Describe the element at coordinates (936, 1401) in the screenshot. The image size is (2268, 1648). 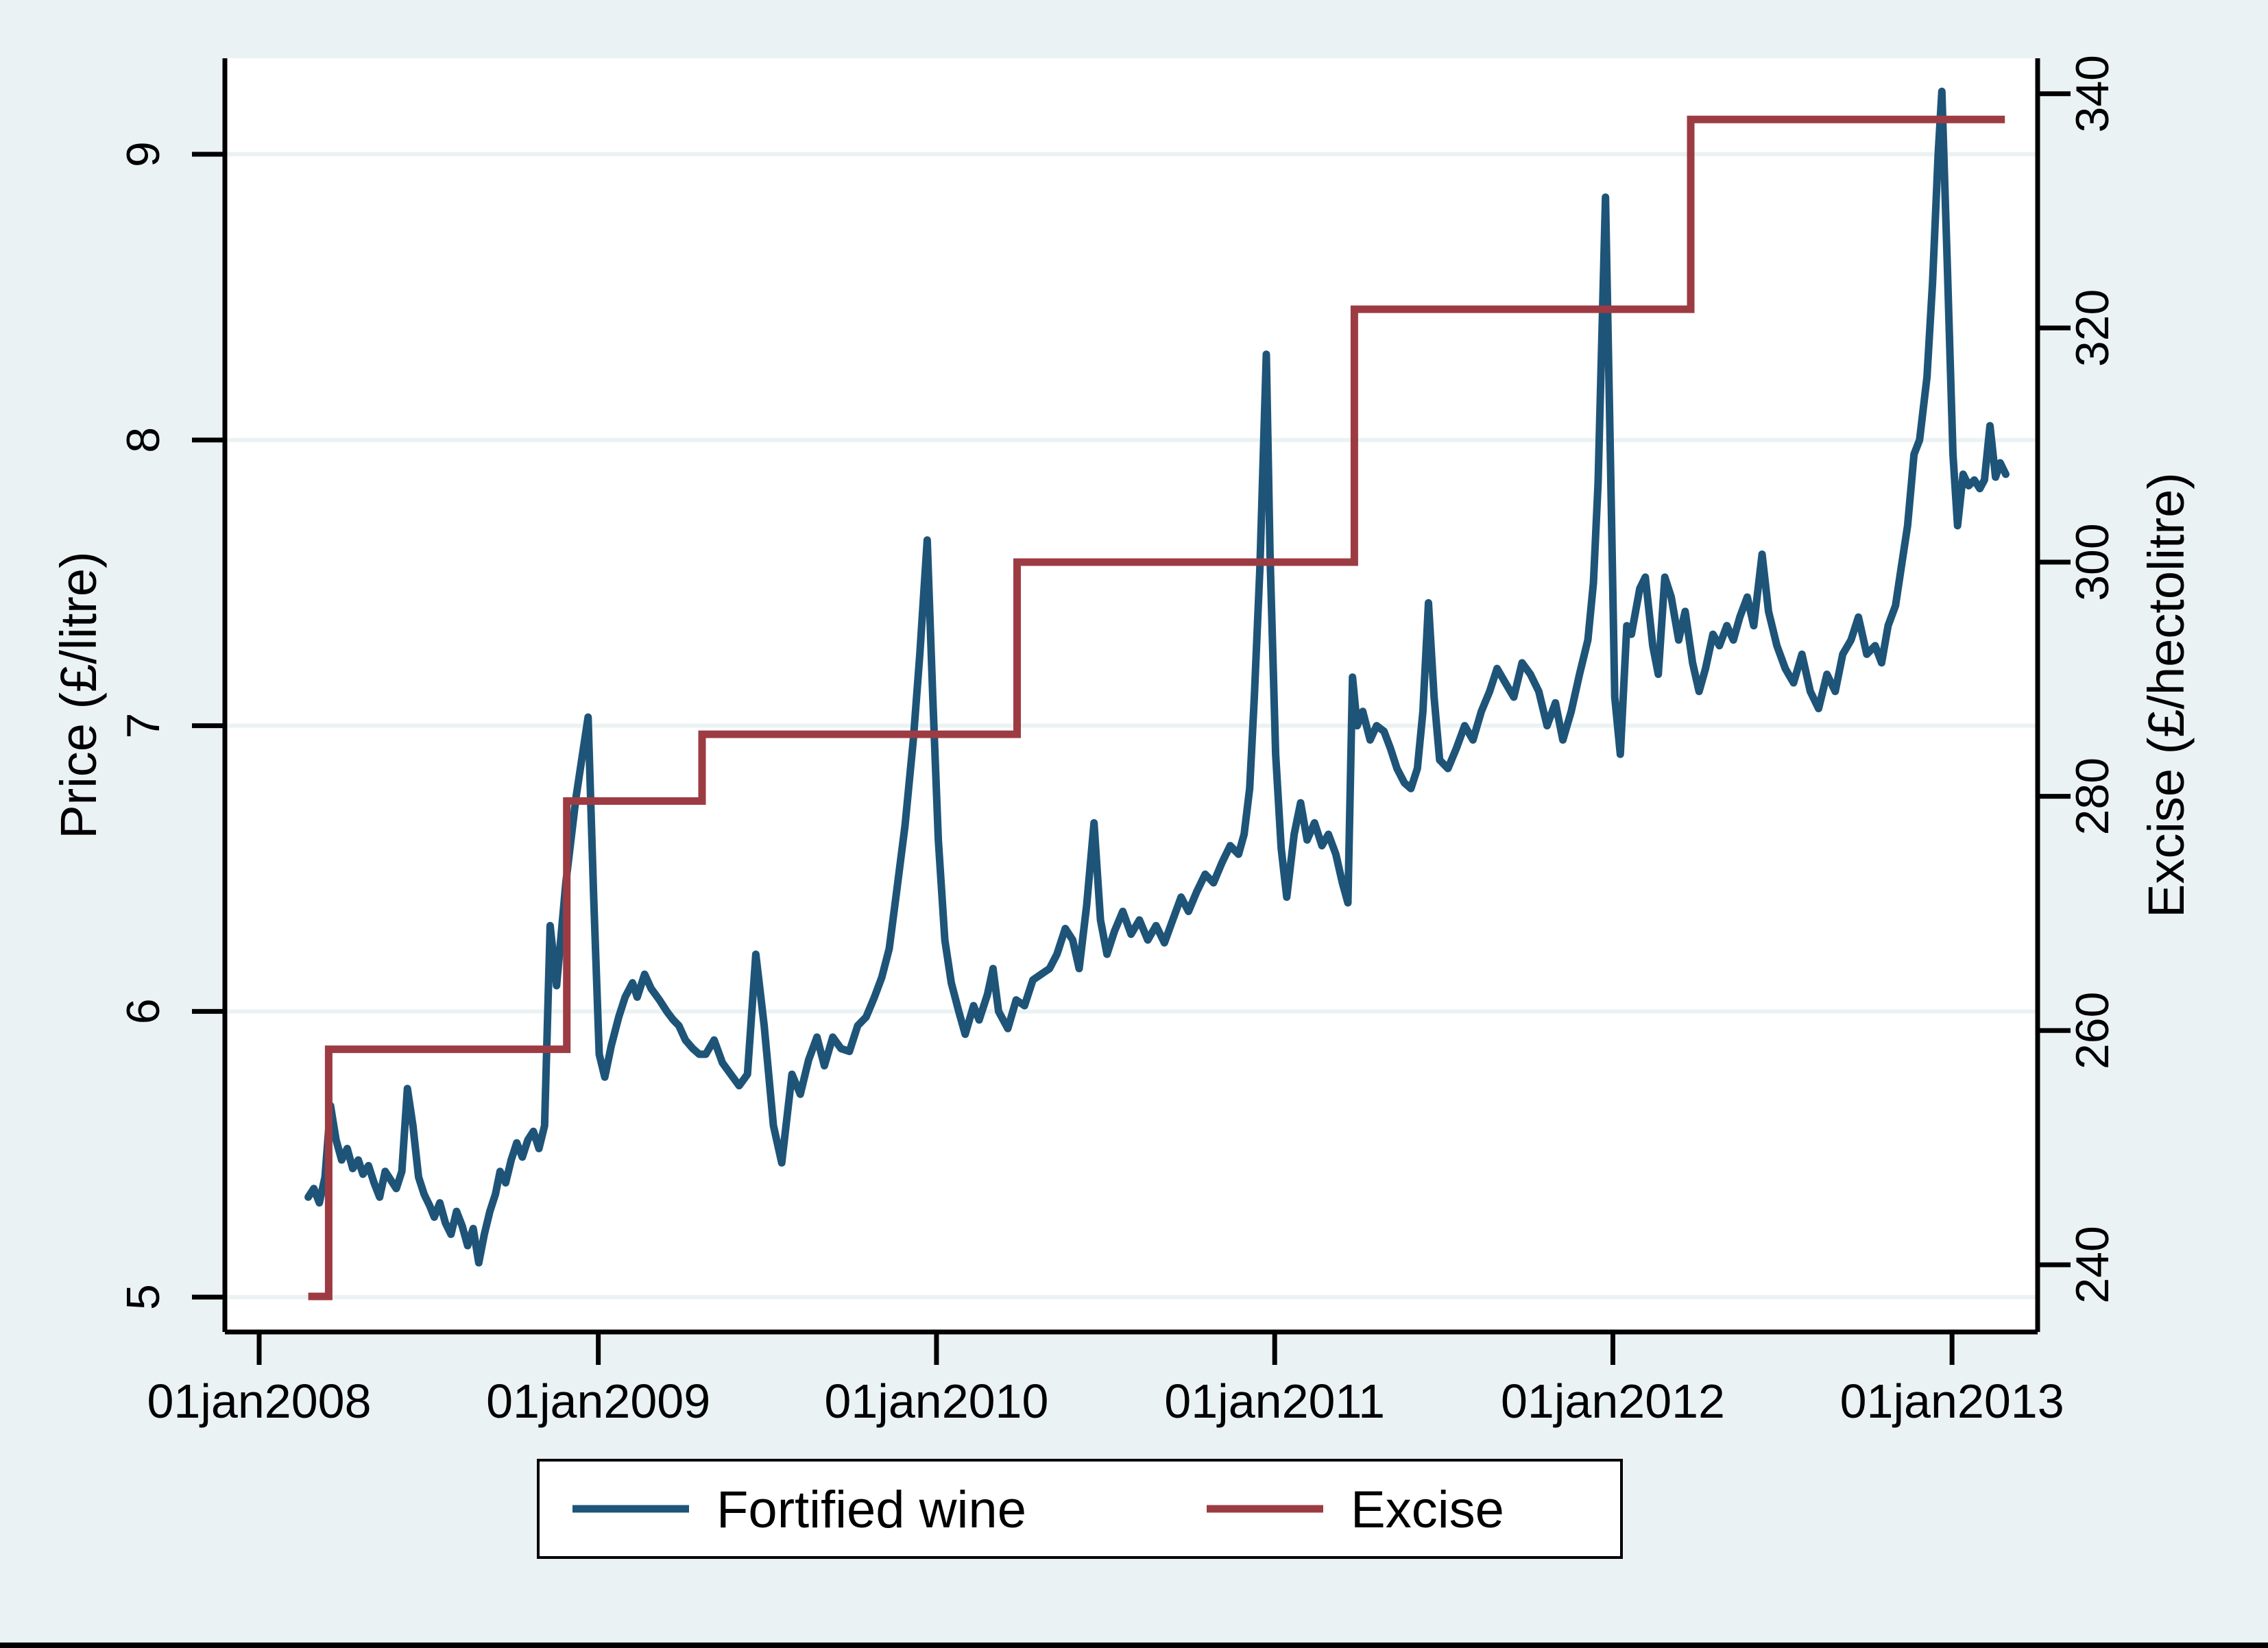
I see `x-tick-label: 01jan2010` at that location.